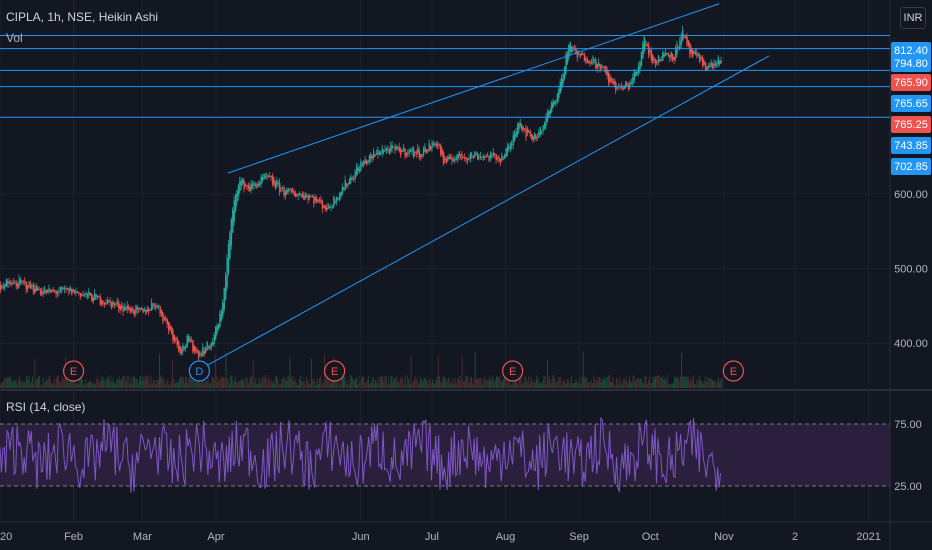 This screenshot has height=550, width=932. I want to click on earnings-marker, so click(513, 371).